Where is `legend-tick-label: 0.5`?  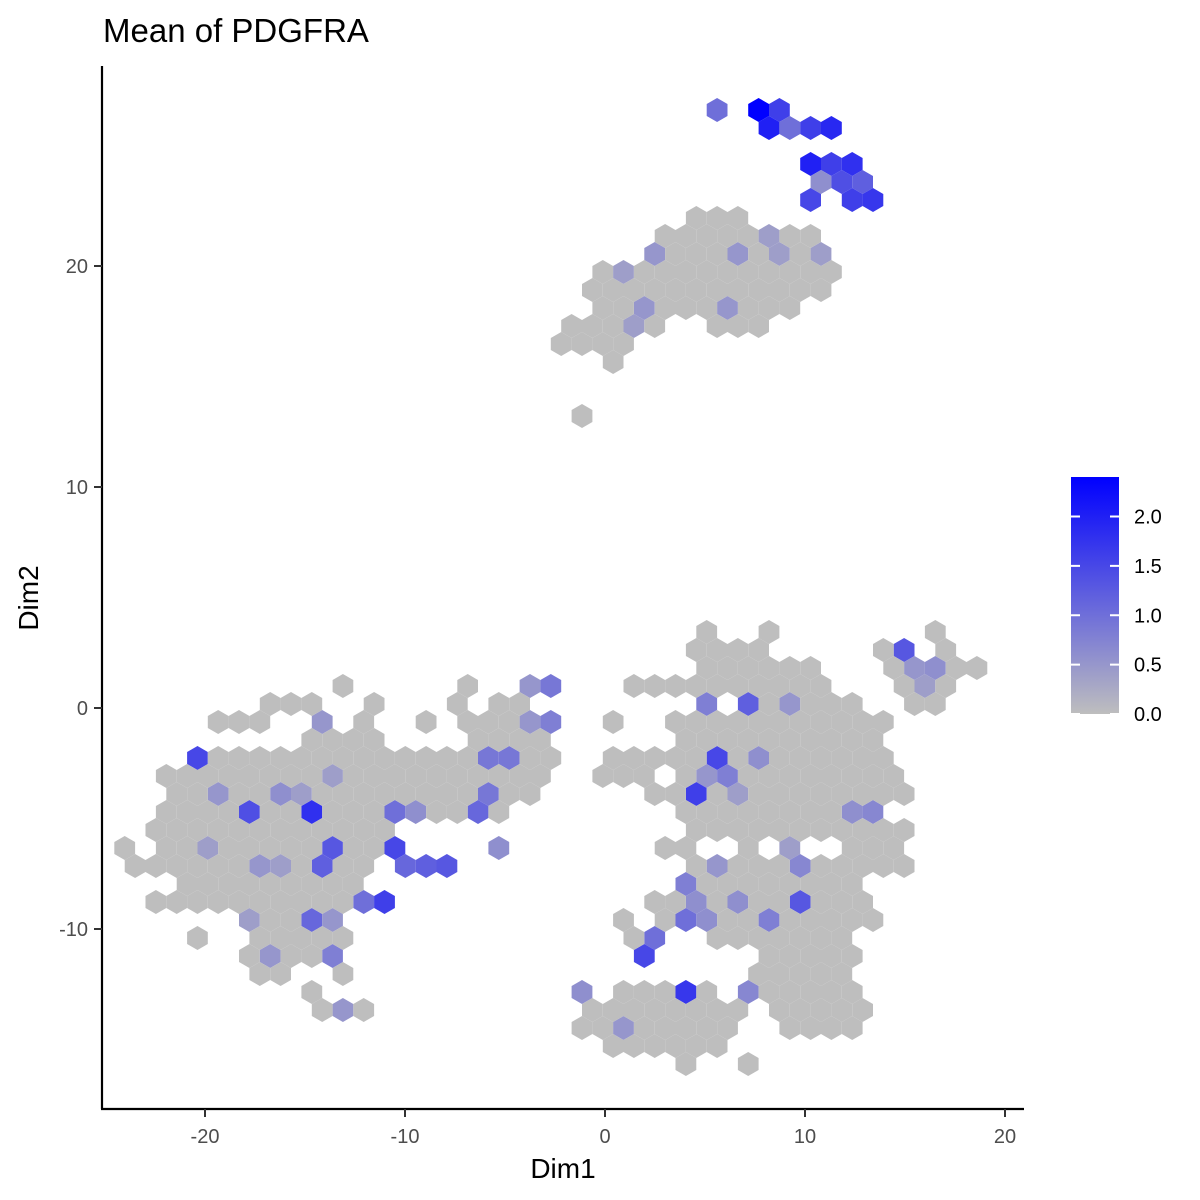
legend-tick-label: 0.5 is located at coordinates (1148, 666).